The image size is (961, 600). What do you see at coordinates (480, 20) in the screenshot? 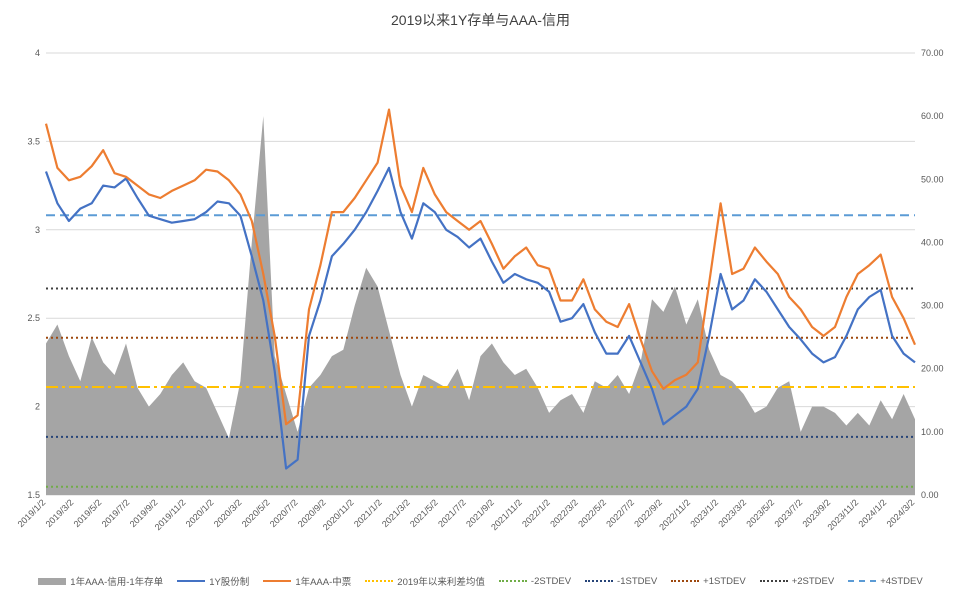
I see `chart-title: 2019以来1Y存单与AAA-信用` at bounding box center [480, 20].